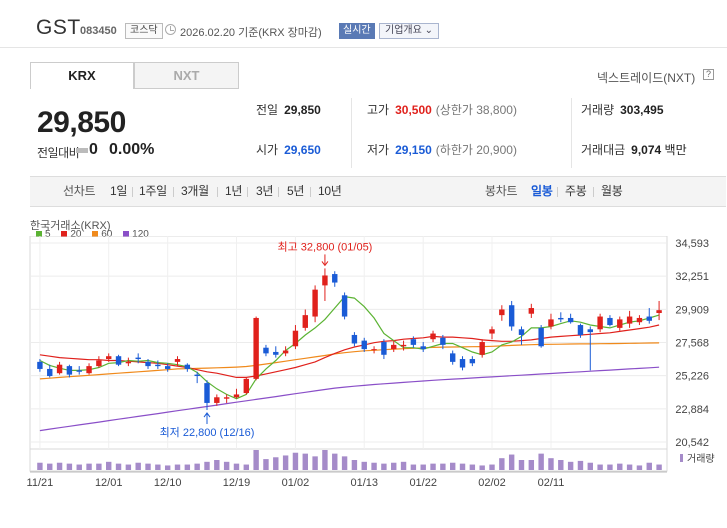  Describe the element at coordinates (70, 226) in the screenshot. I see `chart-source: 한국거래소(KRX)` at that location.